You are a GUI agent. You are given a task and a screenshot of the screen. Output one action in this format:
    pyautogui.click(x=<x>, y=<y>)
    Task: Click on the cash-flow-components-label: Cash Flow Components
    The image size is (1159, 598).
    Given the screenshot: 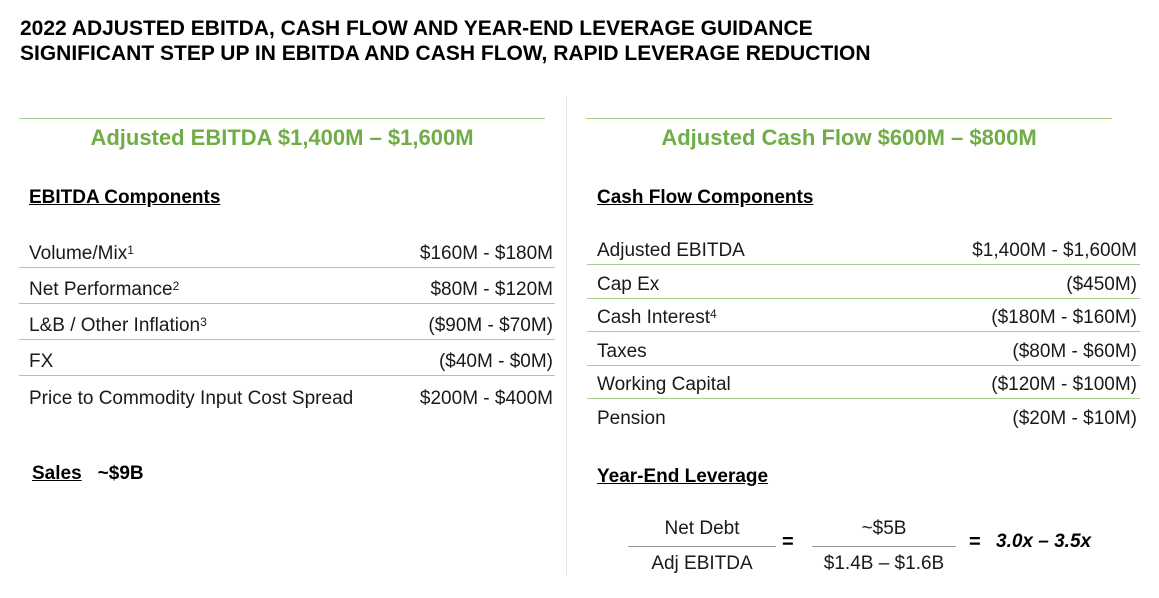 What is the action you would take?
    pyautogui.click(x=705, y=197)
    